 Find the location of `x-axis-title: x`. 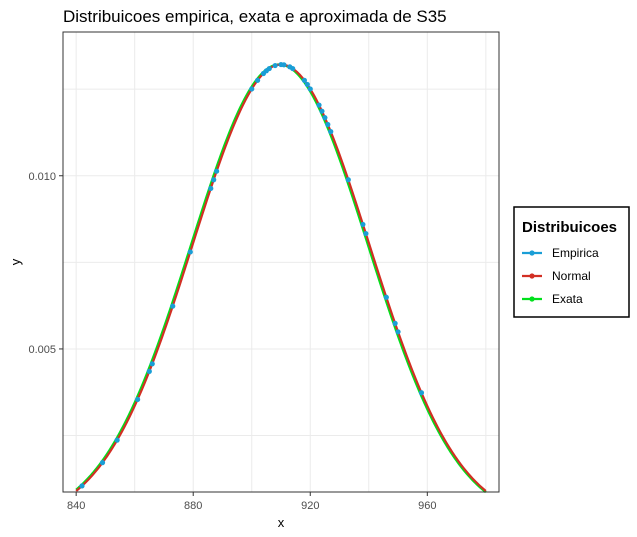

x-axis-title: x is located at coordinates (281, 522).